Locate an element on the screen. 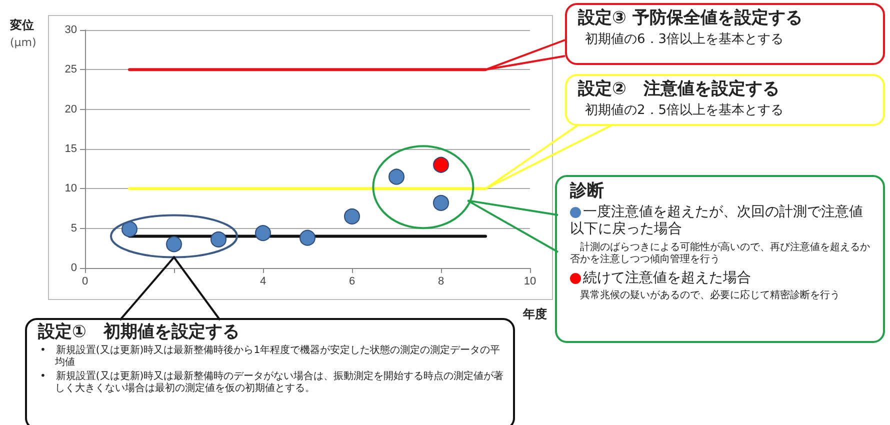  text: 異常兆候の疑いがあるので、必要に応じて精密診断を行う is located at coordinates (710, 296).